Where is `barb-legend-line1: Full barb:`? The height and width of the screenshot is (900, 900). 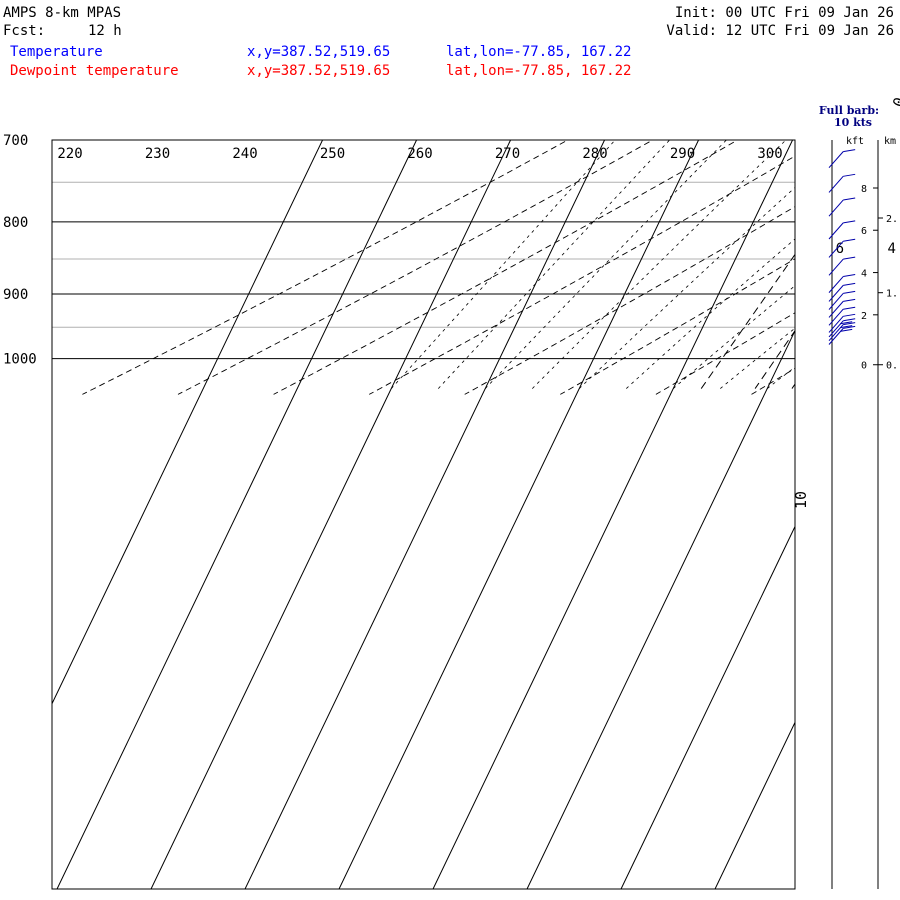
barb-legend-line1: Full barb: is located at coordinates (849, 110).